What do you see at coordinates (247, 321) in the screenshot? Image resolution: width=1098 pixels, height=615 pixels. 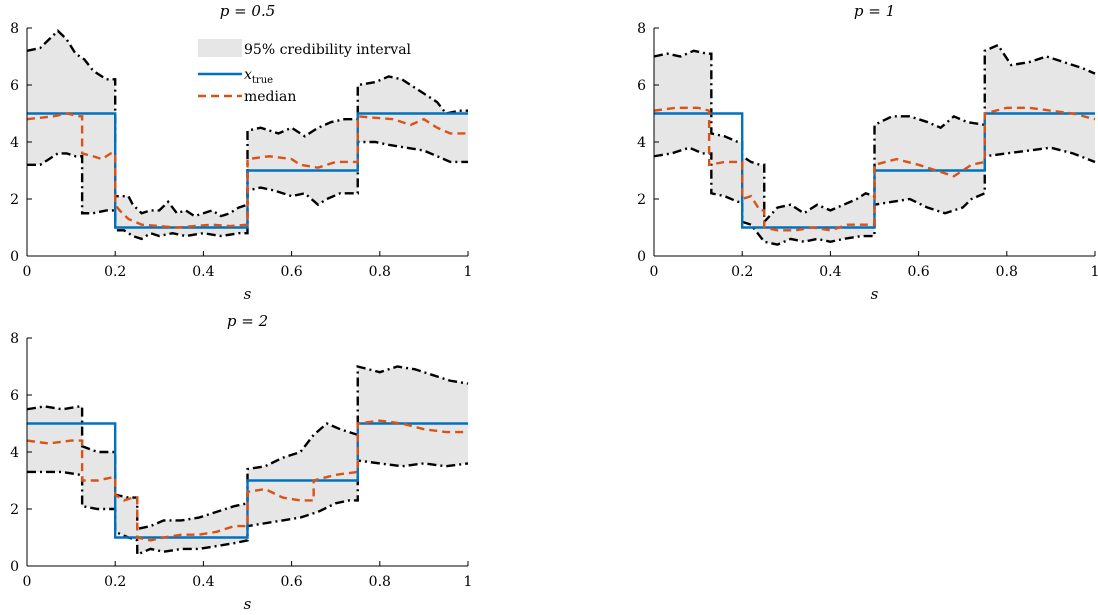 I see `panel-title: p = 2` at bounding box center [247, 321].